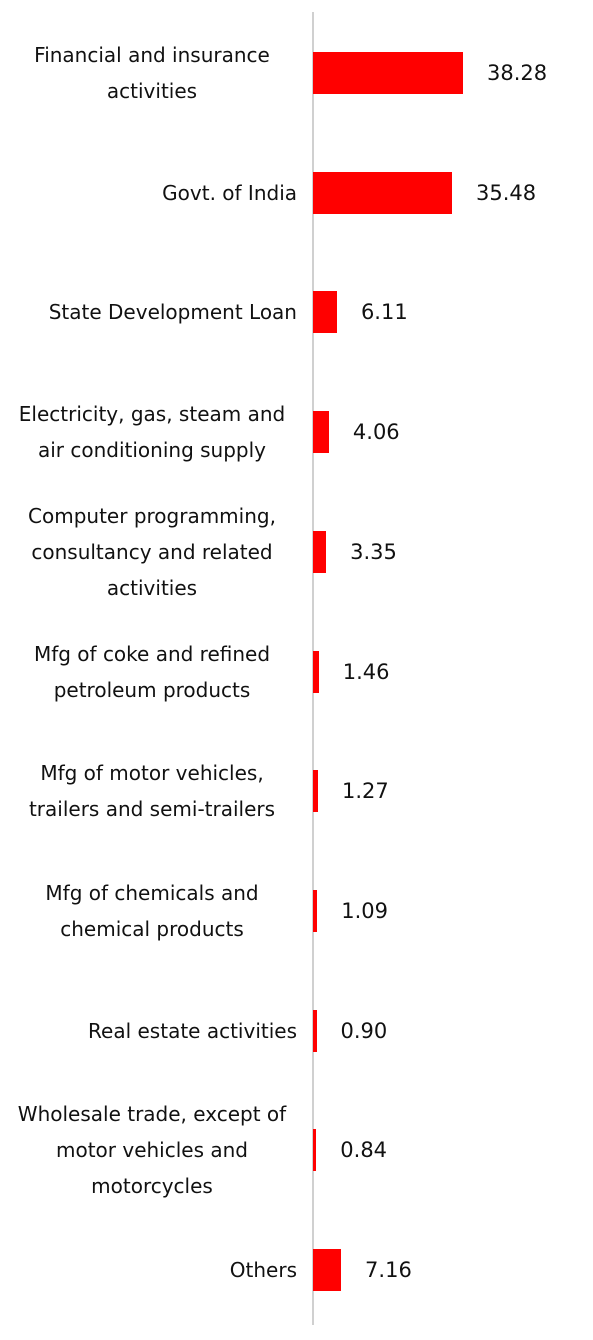  What do you see at coordinates (152, 193) in the screenshot?
I see `category-box: Govt. of India` at bounding box center [152, 193].